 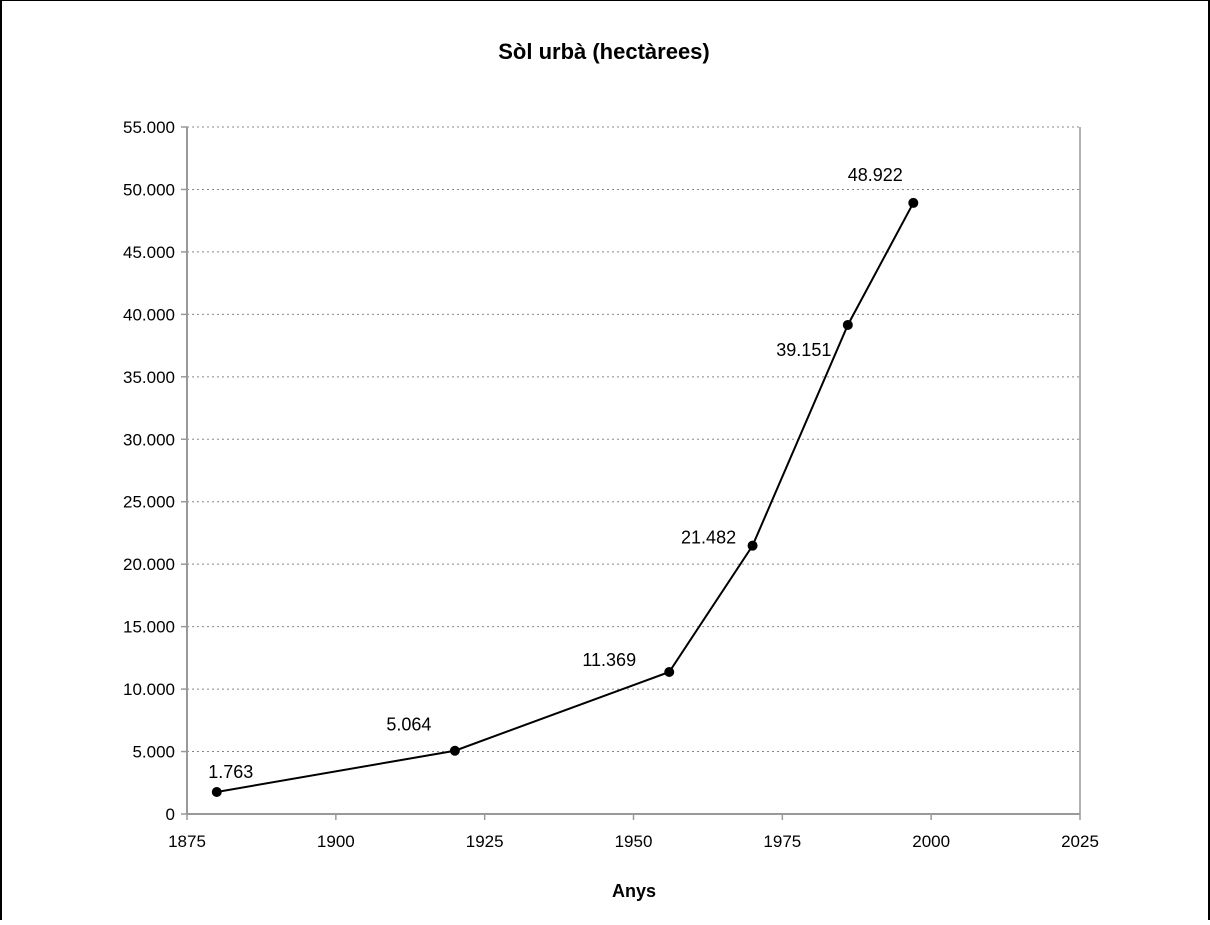 I want to click on y-tick-label: 55.000, so click(x=149, y=127).